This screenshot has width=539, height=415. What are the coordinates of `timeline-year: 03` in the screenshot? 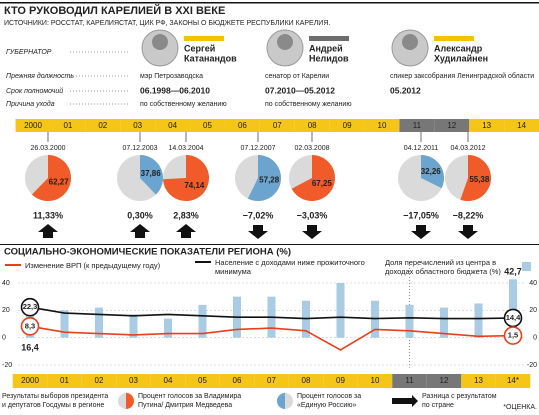 It's located at (137, 125).